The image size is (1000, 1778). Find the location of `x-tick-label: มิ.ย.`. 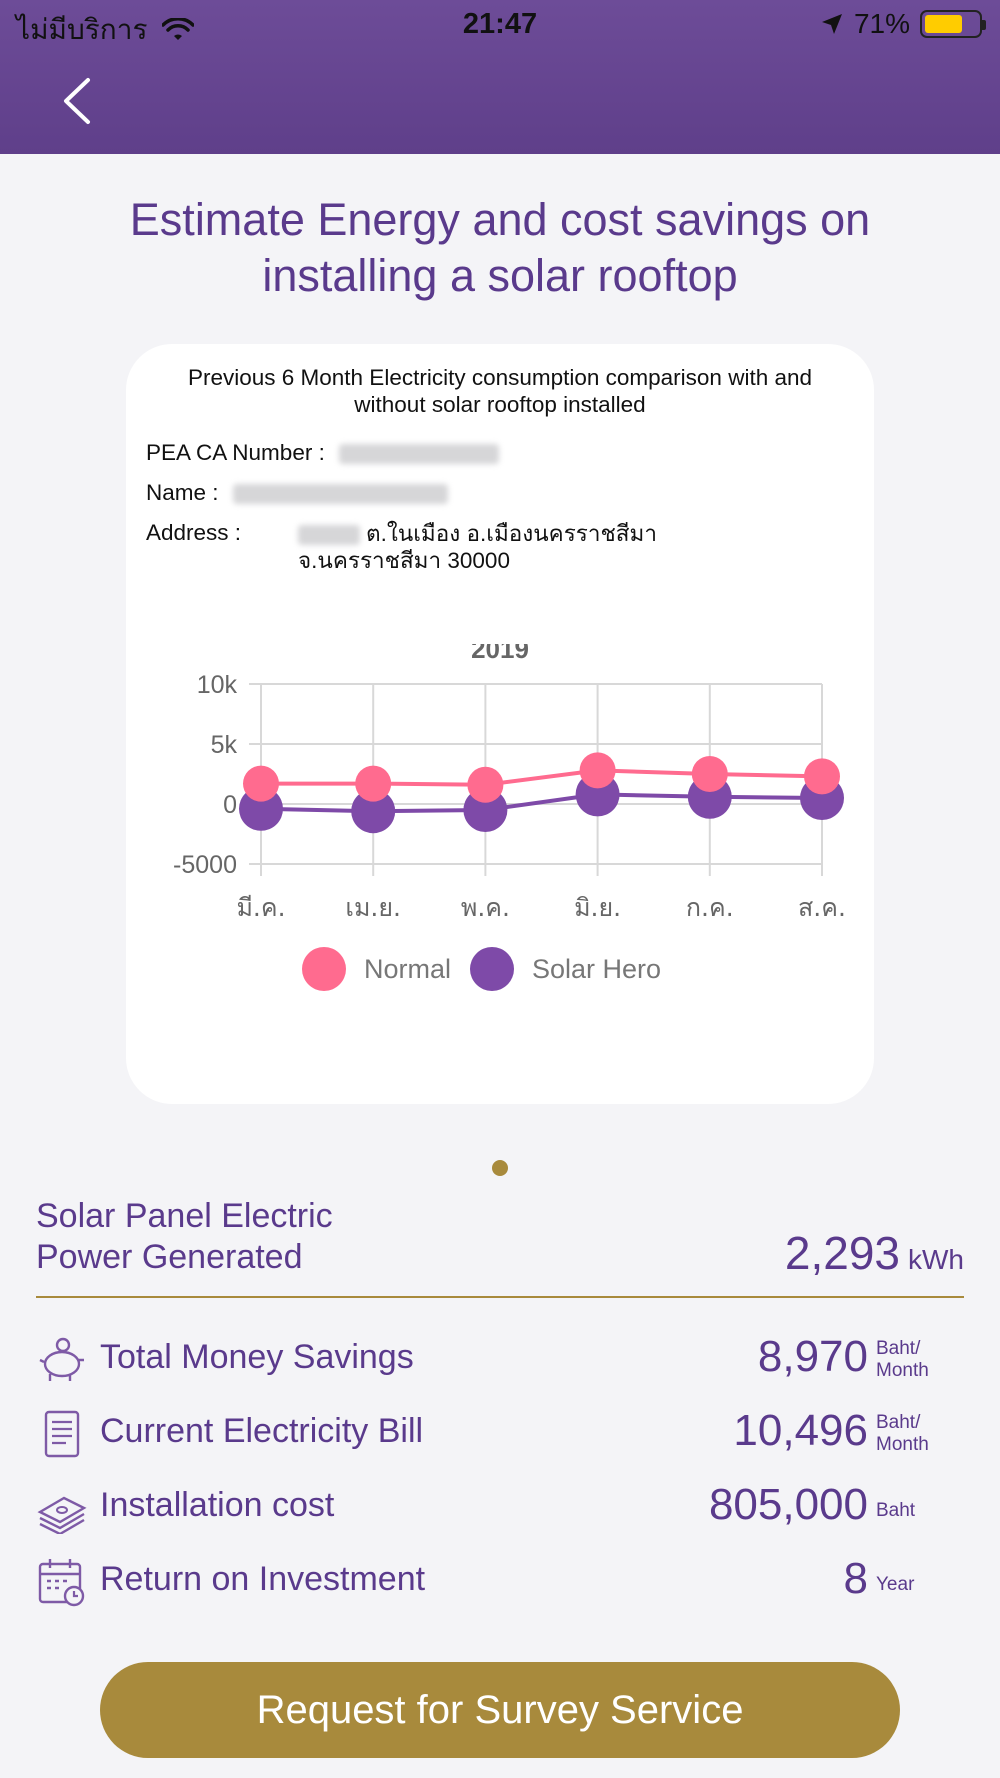

x-tick-label: มิ.ย. is located at coordinates (597, 907).